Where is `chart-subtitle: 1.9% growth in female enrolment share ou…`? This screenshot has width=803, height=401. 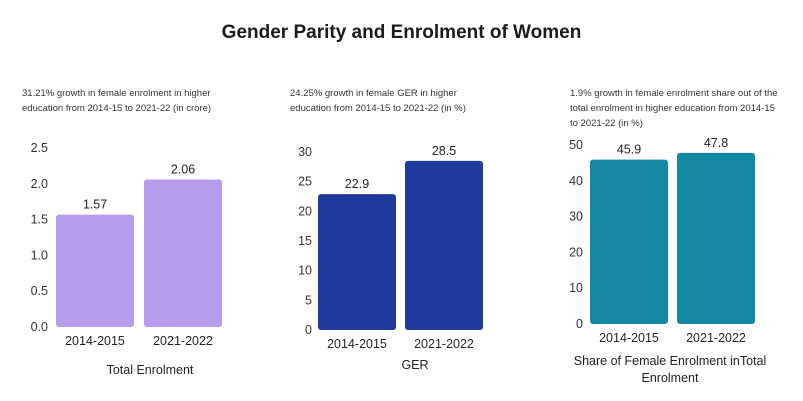 chart-subtitle: 1.9% growth in female enrolment share ou… is located at coordinates (674, 108).